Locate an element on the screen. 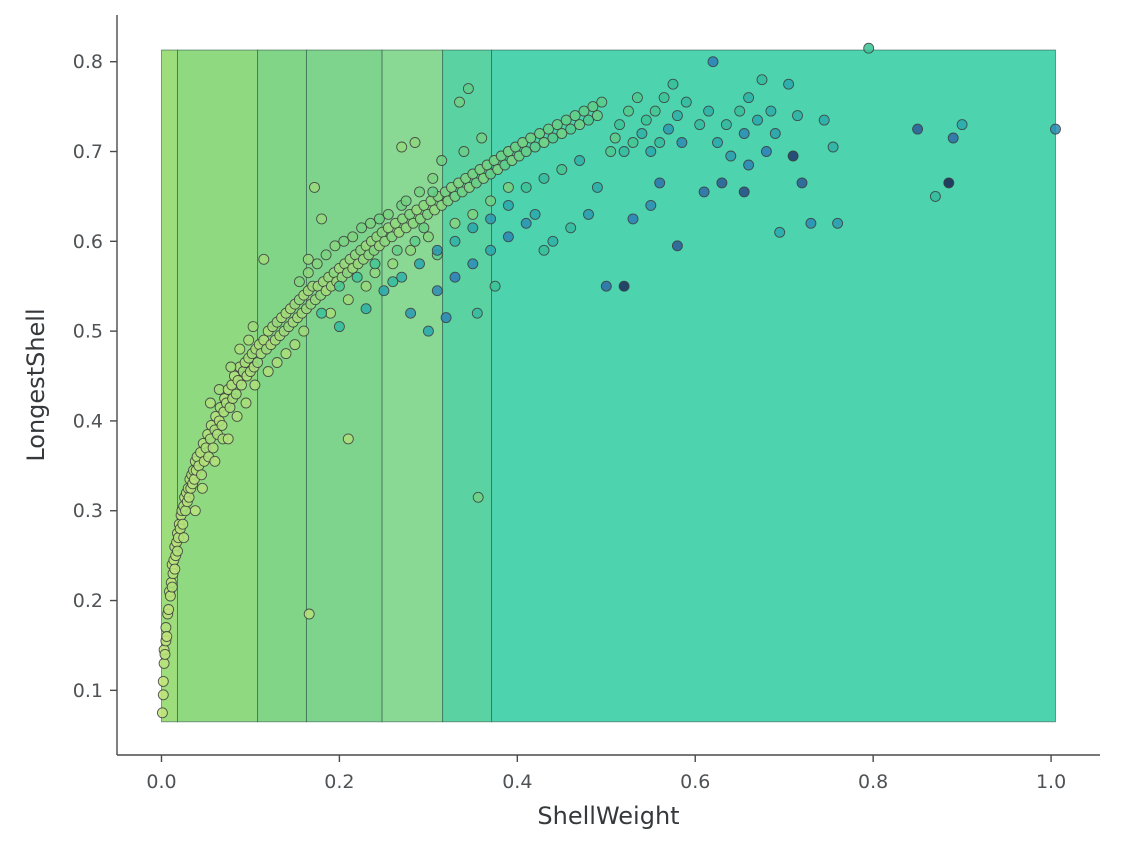 Image resolution: width=1126 pixels, height=857 pixels. y-tick-label: 0.8 is located at coordinates (88, 62).